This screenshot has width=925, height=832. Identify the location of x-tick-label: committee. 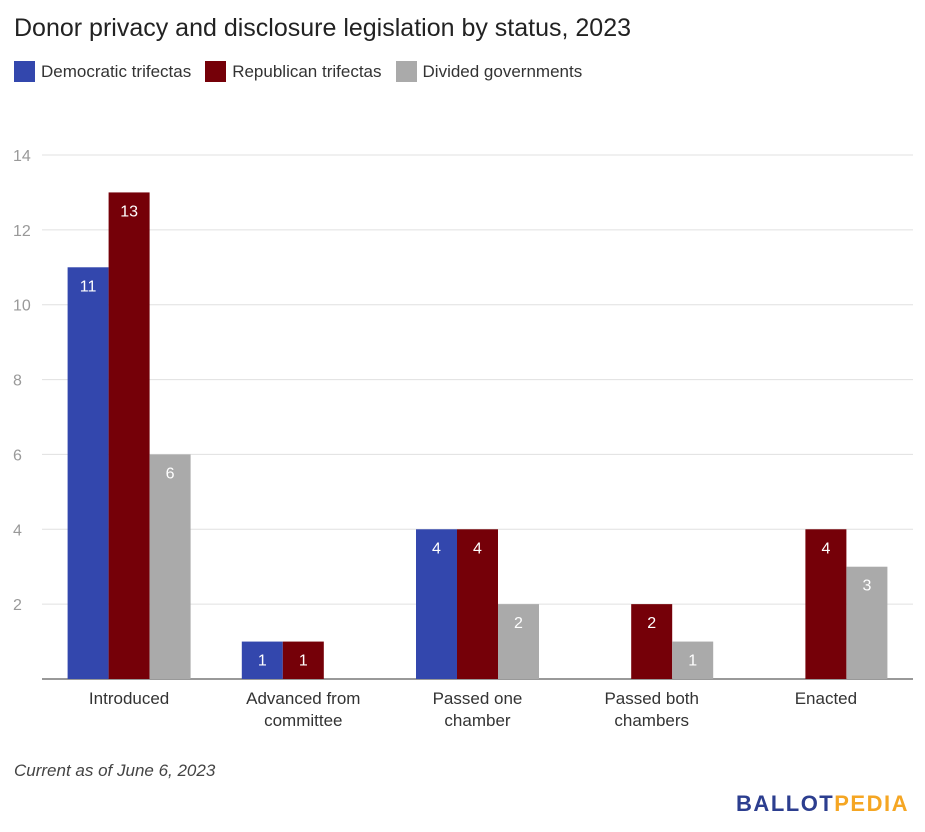
(303, 720).